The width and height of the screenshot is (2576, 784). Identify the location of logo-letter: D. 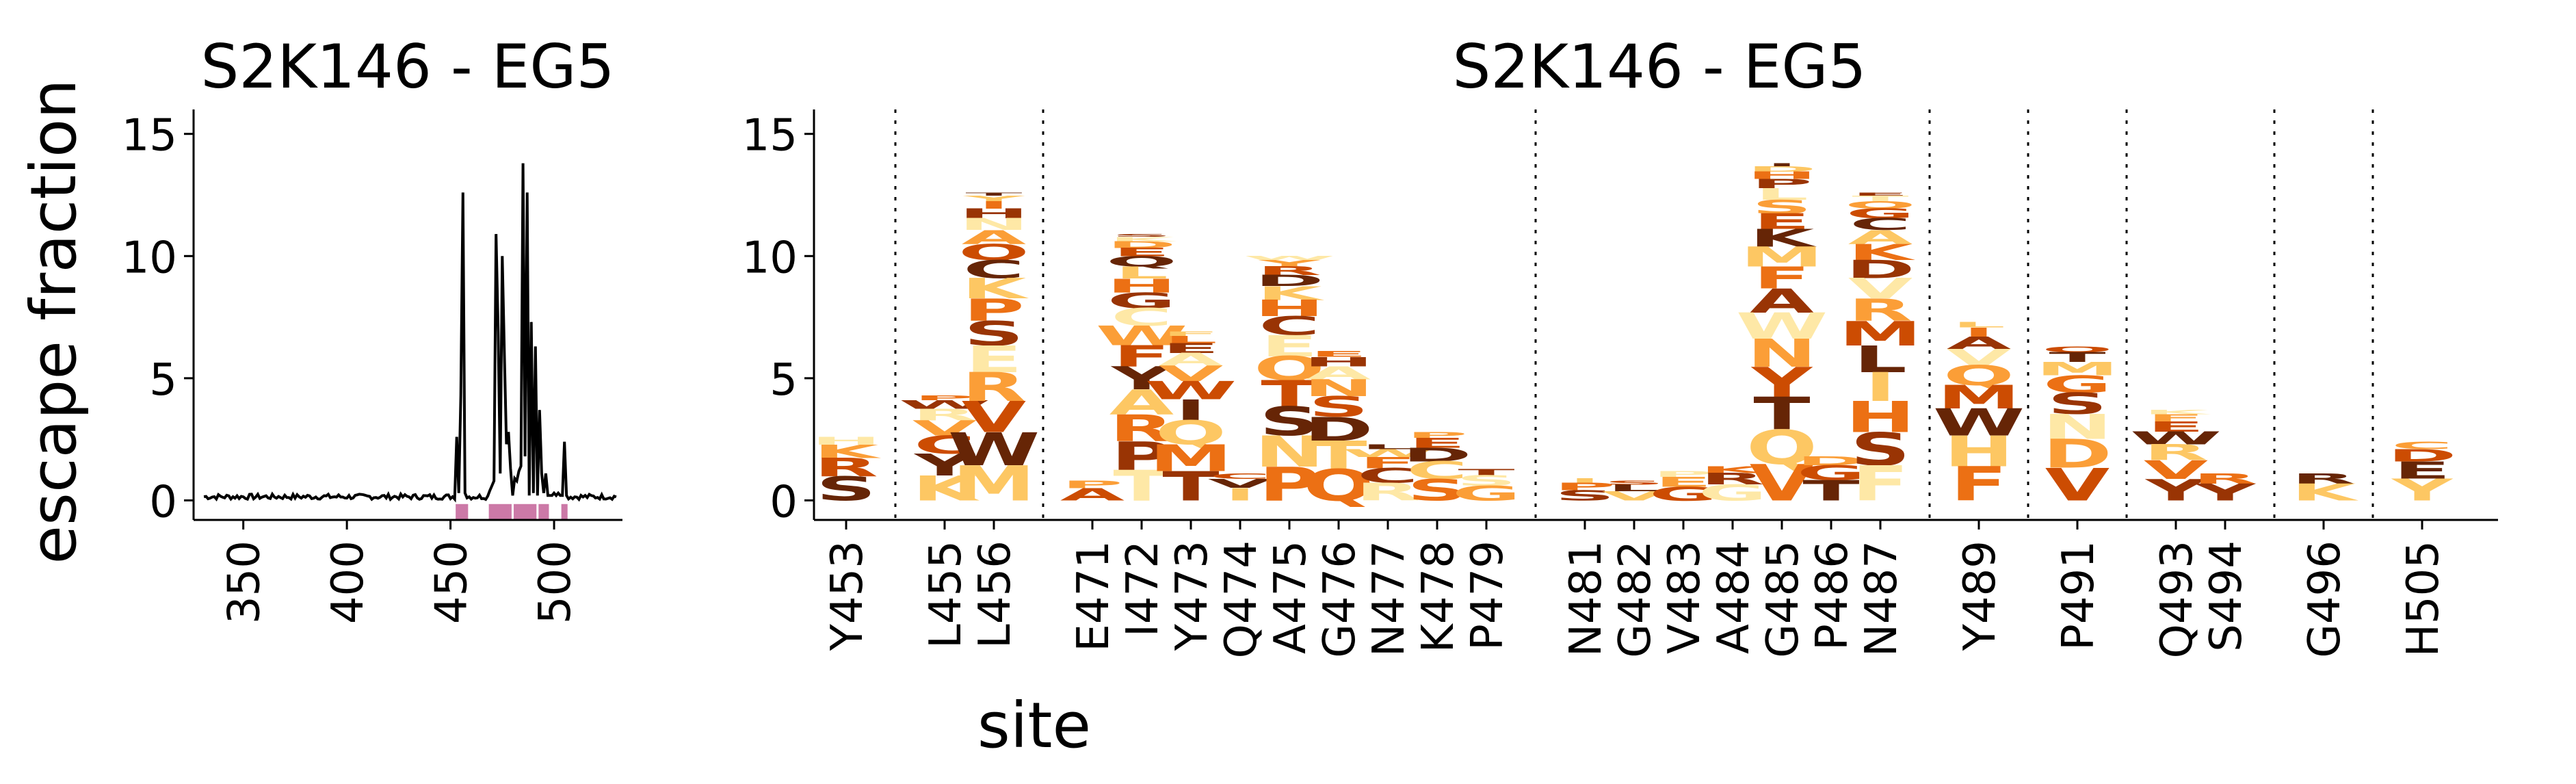
(1436, 455).